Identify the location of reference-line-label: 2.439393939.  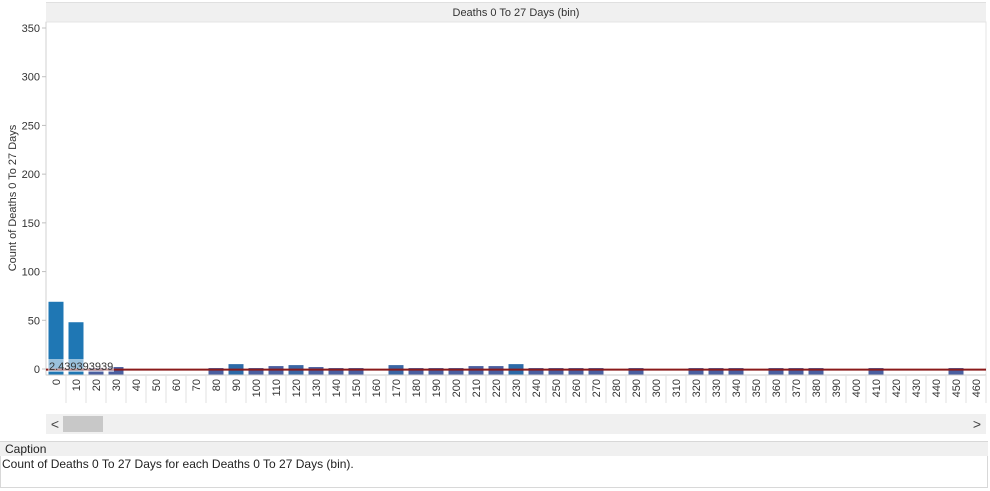
(81, 367).